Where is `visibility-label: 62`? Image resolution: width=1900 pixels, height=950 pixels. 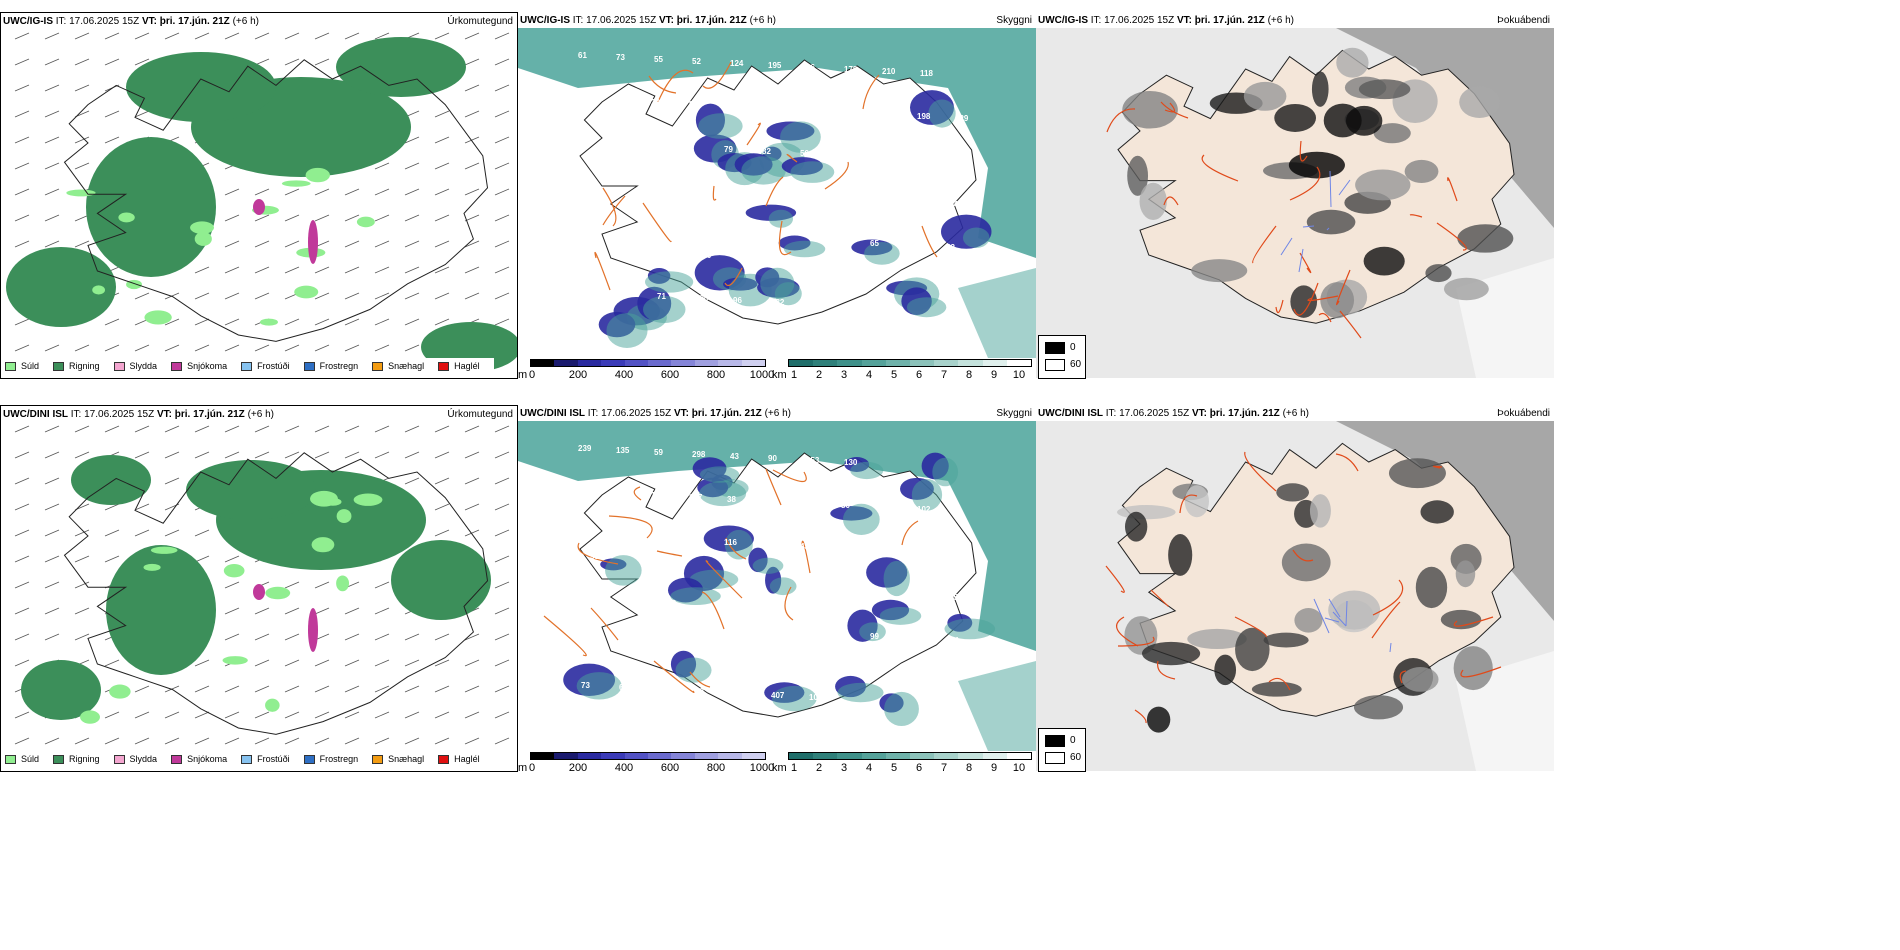
visibility-label: 62 is located at coordinates (623, 687).